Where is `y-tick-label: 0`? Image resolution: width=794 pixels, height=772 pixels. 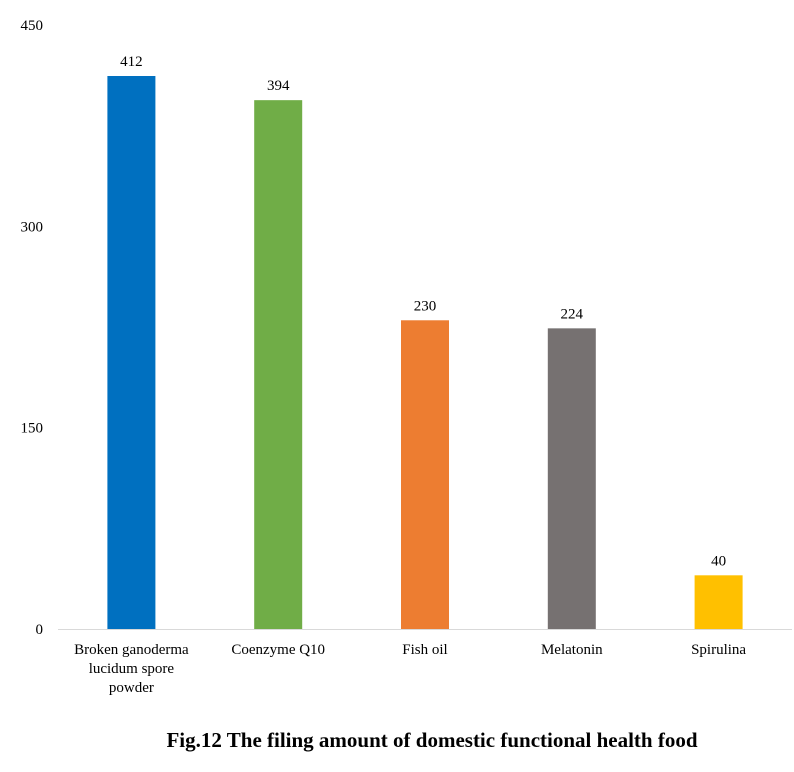
y-tick-label: 0 is located at coordinates (40, 630).